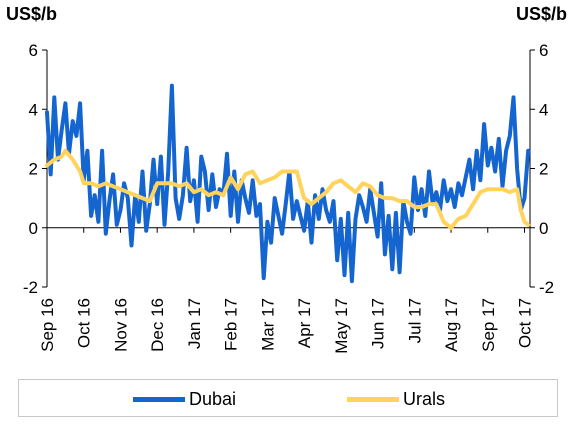 This screenshot has height=427, width=575. Describe the element at coordinates (194, 323) in the screenshot. I see `x-tick-label: Jan 17` at that location.